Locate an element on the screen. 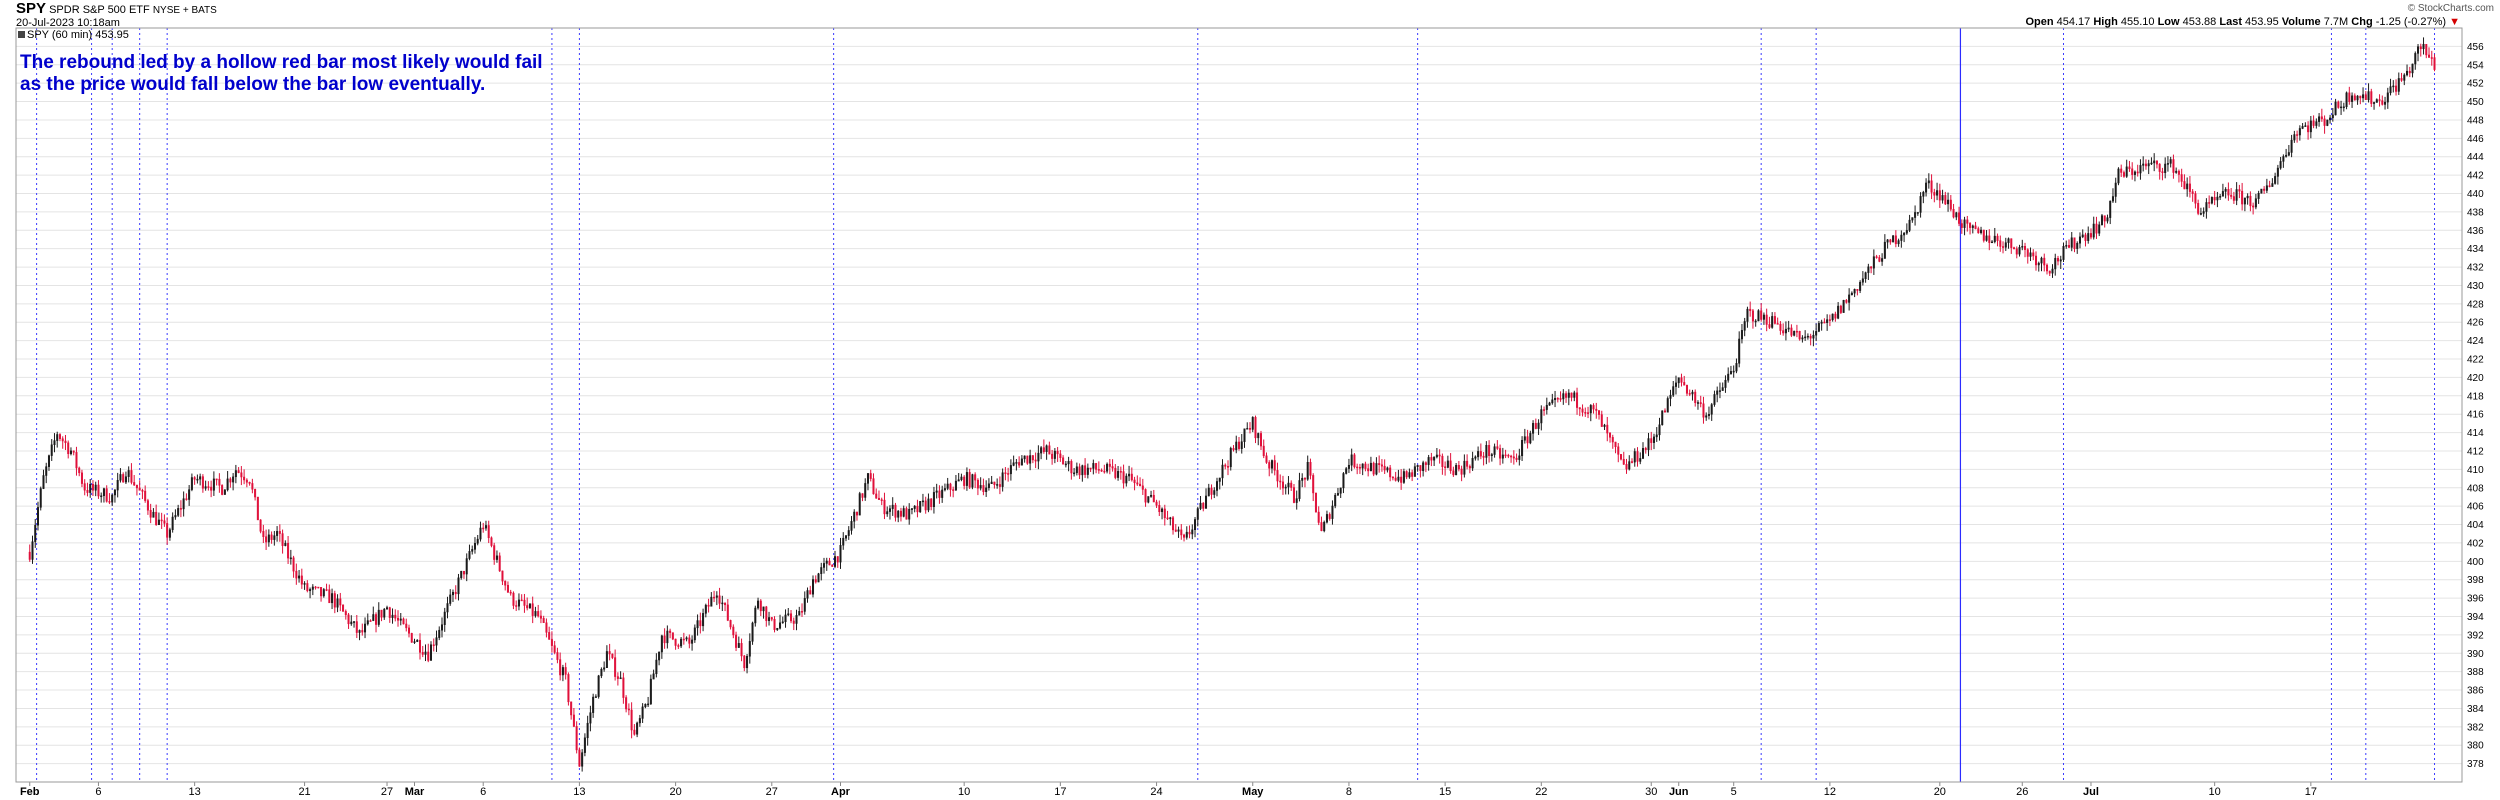 This screenshot has height=800, width=2500. y-tick-label: 412 is located at coordinates (2475, 451).